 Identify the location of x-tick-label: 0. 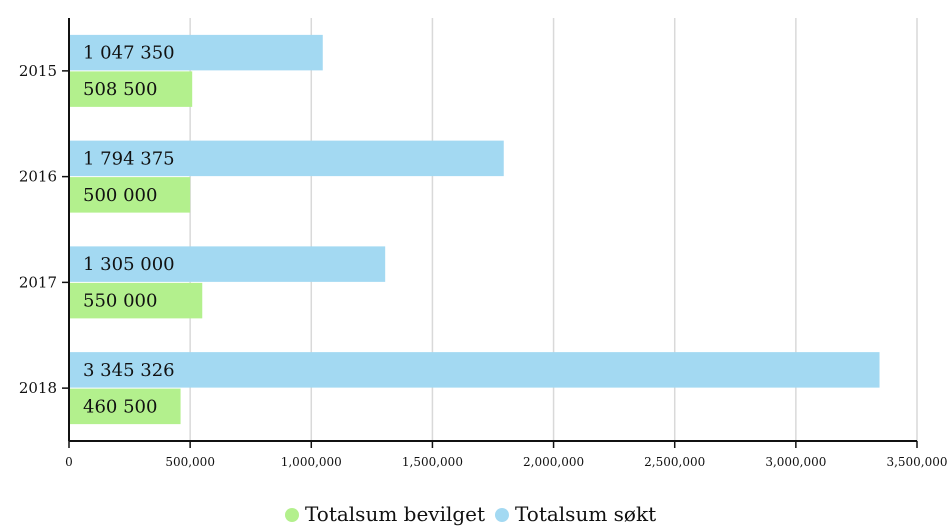
(69, 462).